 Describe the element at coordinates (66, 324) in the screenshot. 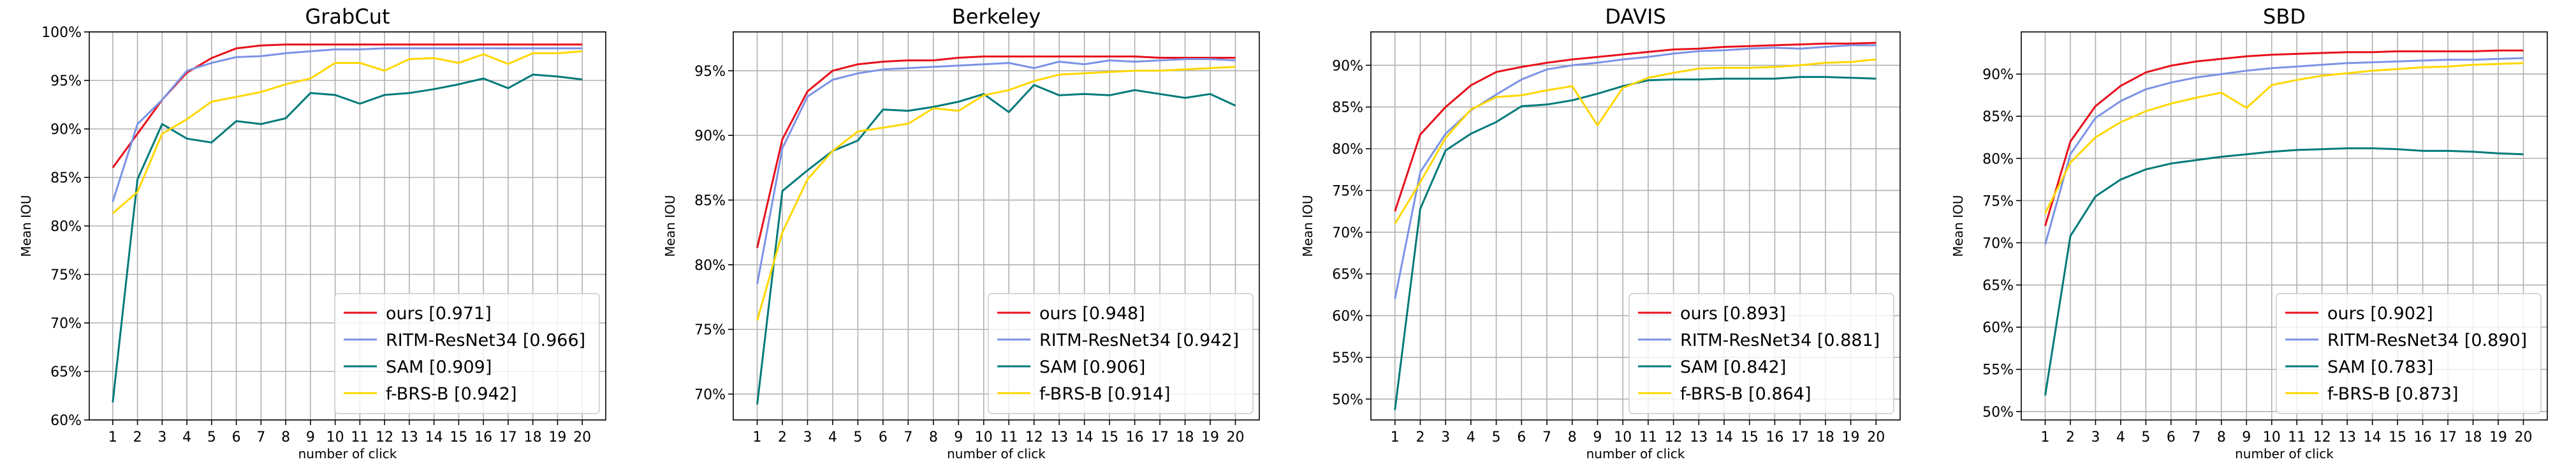

I see `y-tick-label: 70%` at that location.